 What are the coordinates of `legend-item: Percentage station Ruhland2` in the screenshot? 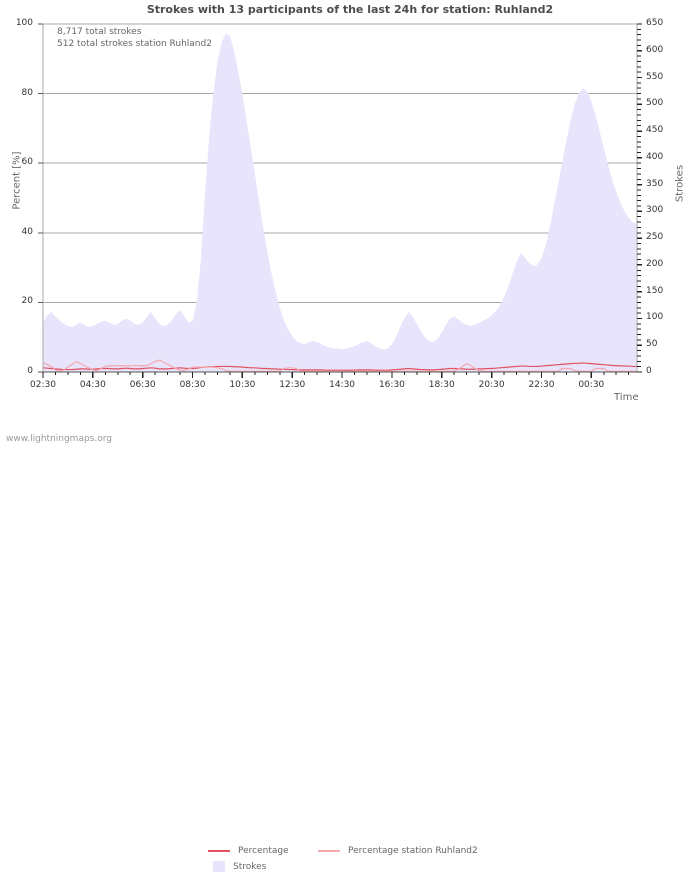 It's located at (398, 851).